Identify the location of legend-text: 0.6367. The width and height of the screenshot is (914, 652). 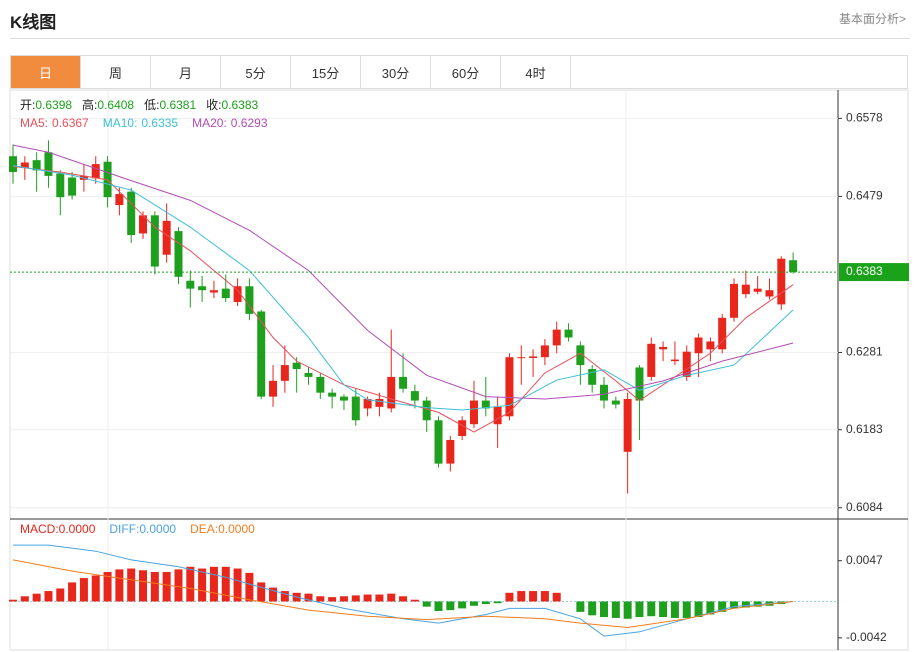
(70, 123).